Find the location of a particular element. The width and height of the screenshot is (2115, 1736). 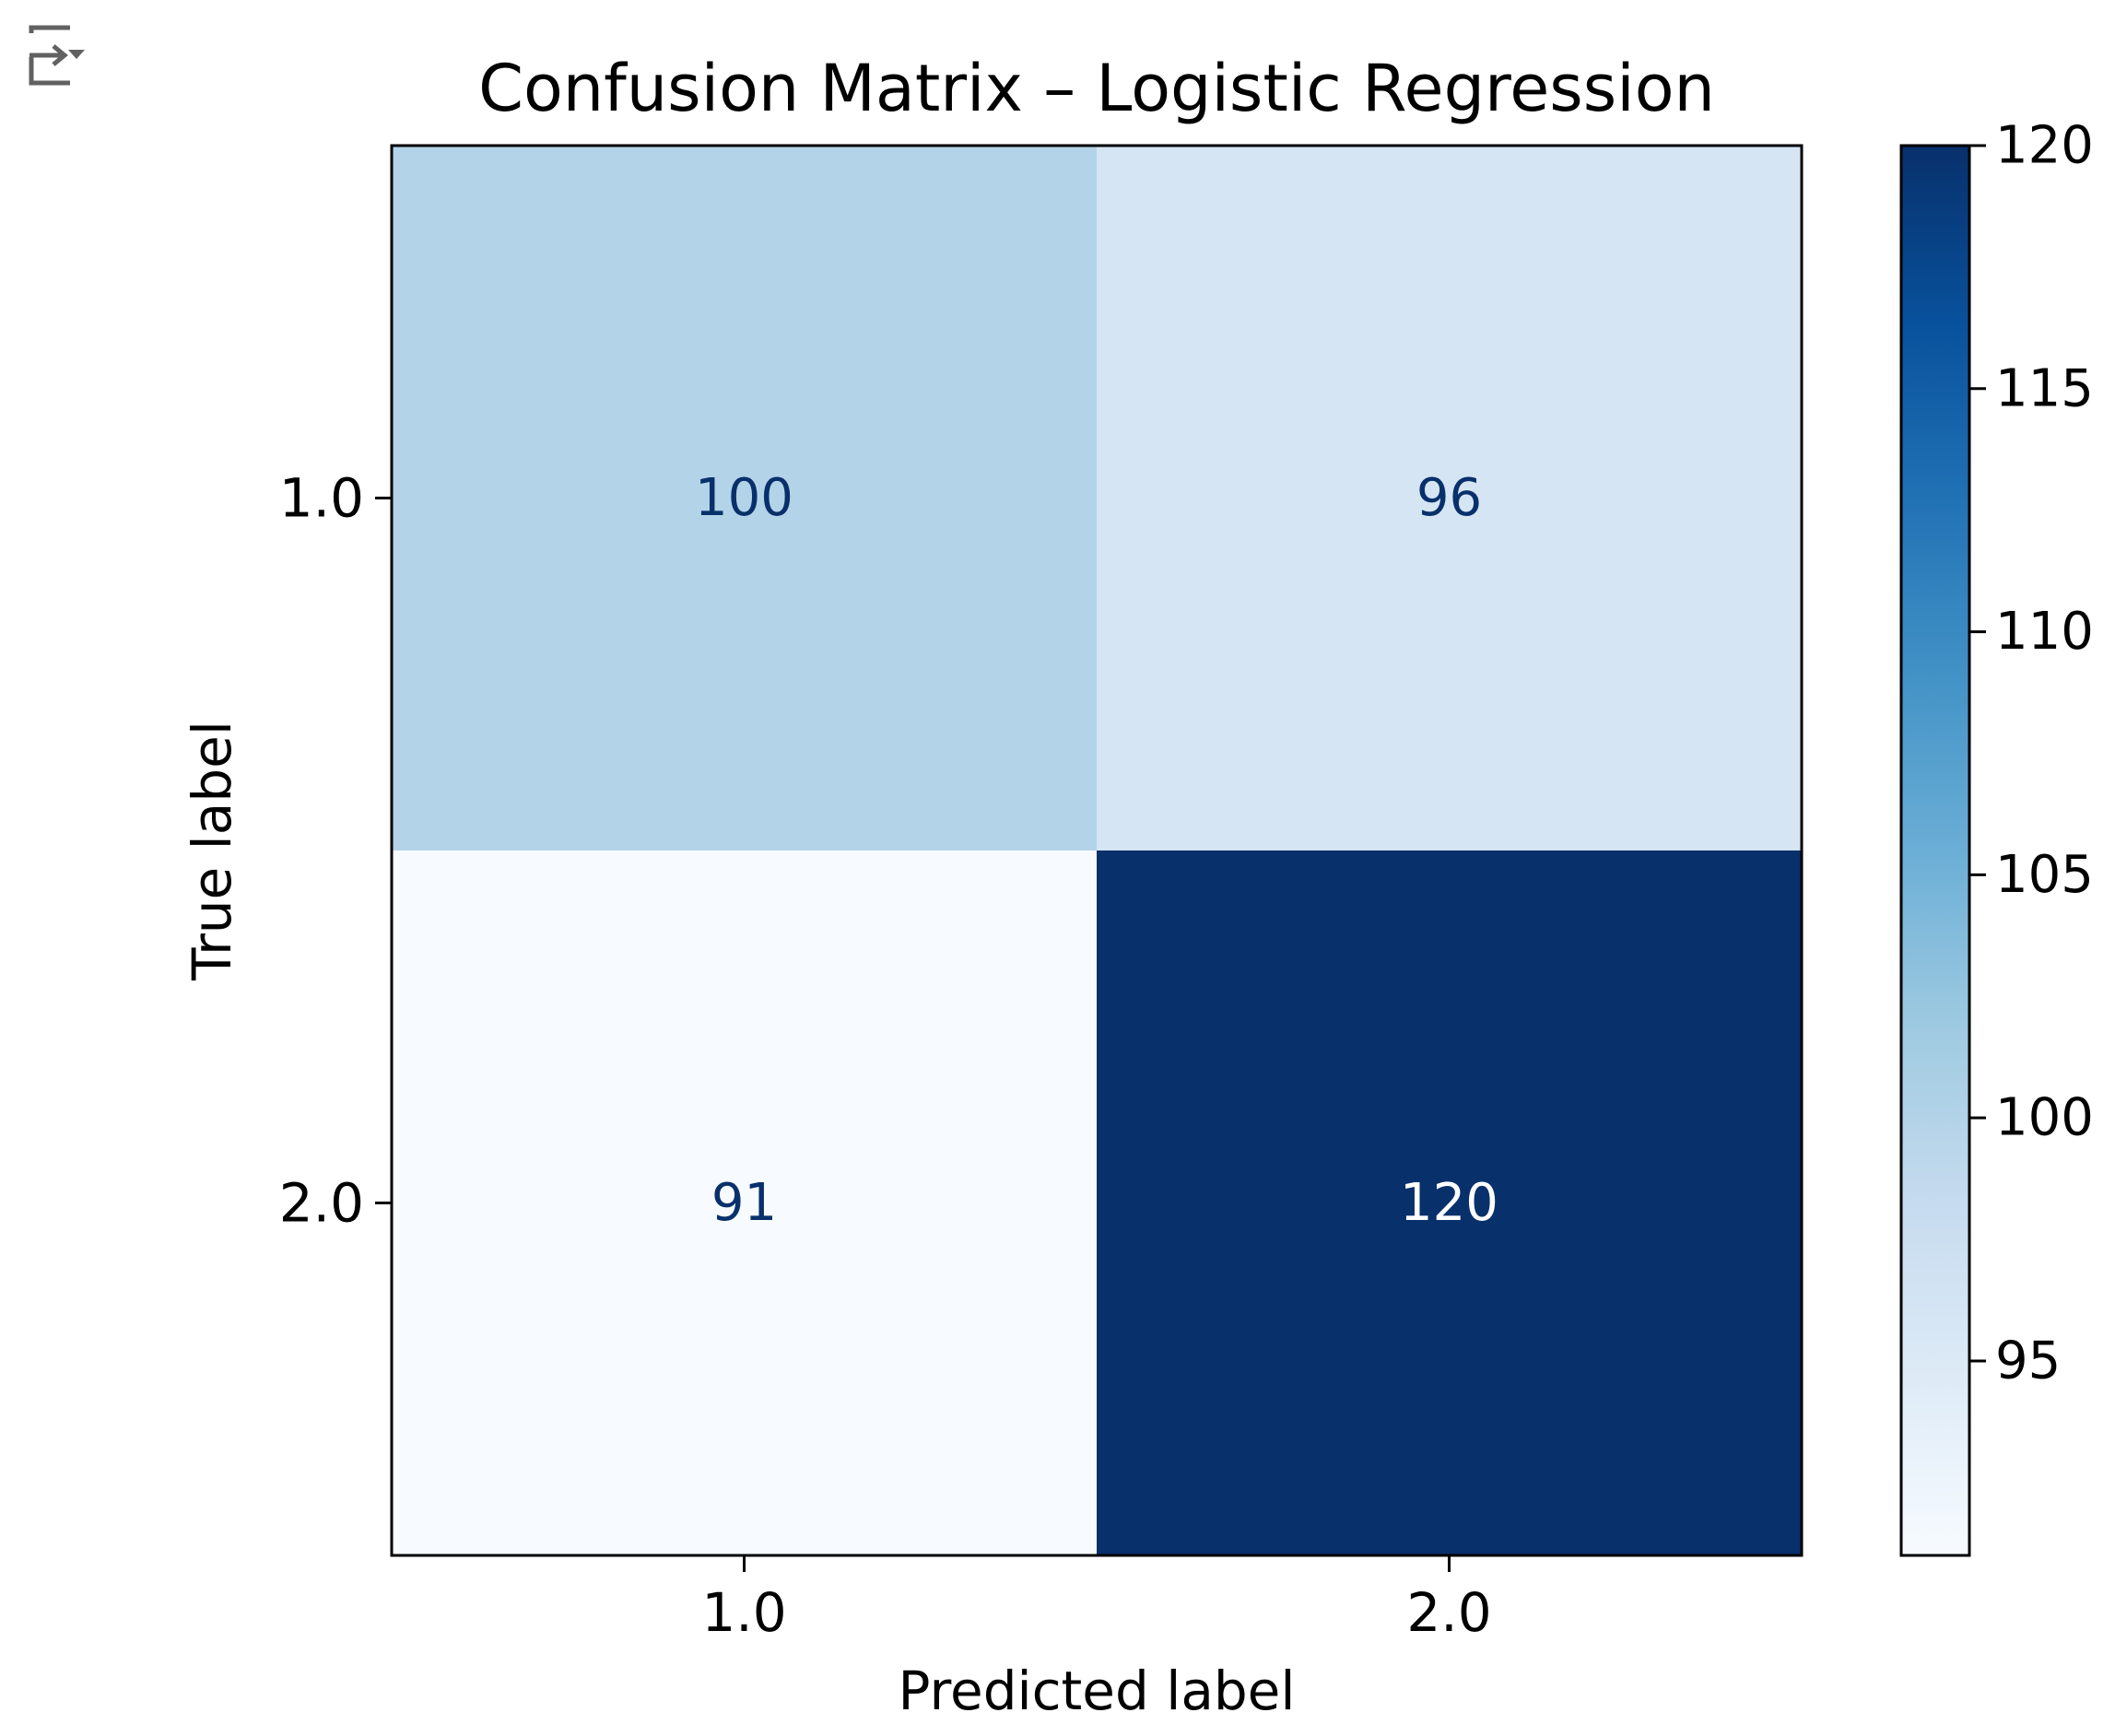

cell-value-label-2-1: 91 is located at coordinates (744, 1203).